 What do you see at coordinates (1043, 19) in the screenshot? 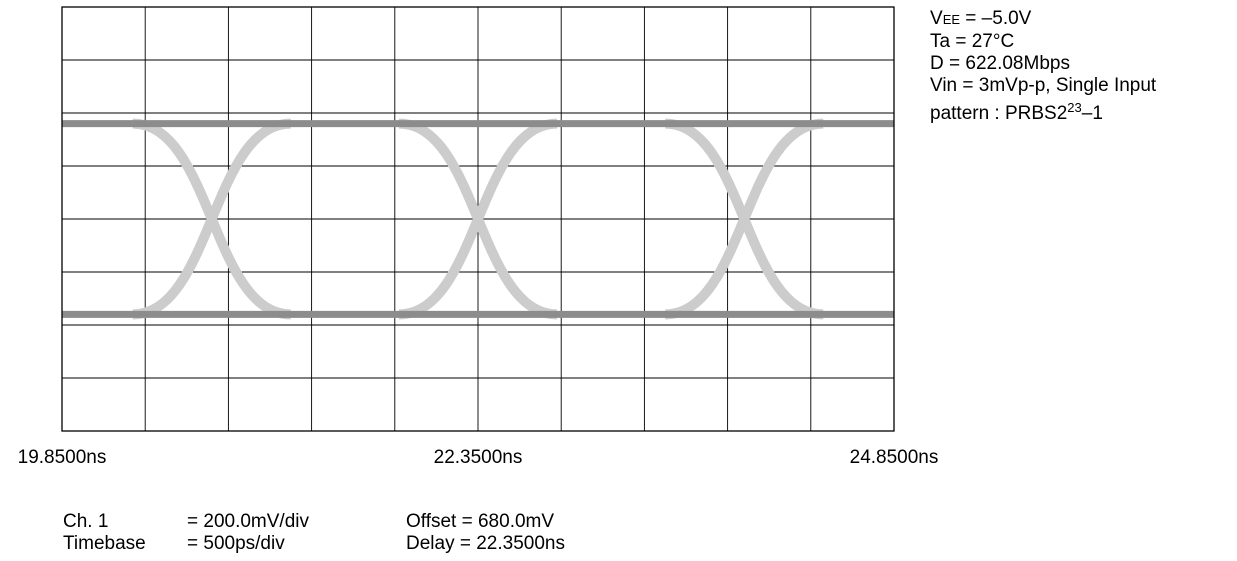
I see `vee-condition: VEE = –5.0V` at bounding box center [1043, 19].